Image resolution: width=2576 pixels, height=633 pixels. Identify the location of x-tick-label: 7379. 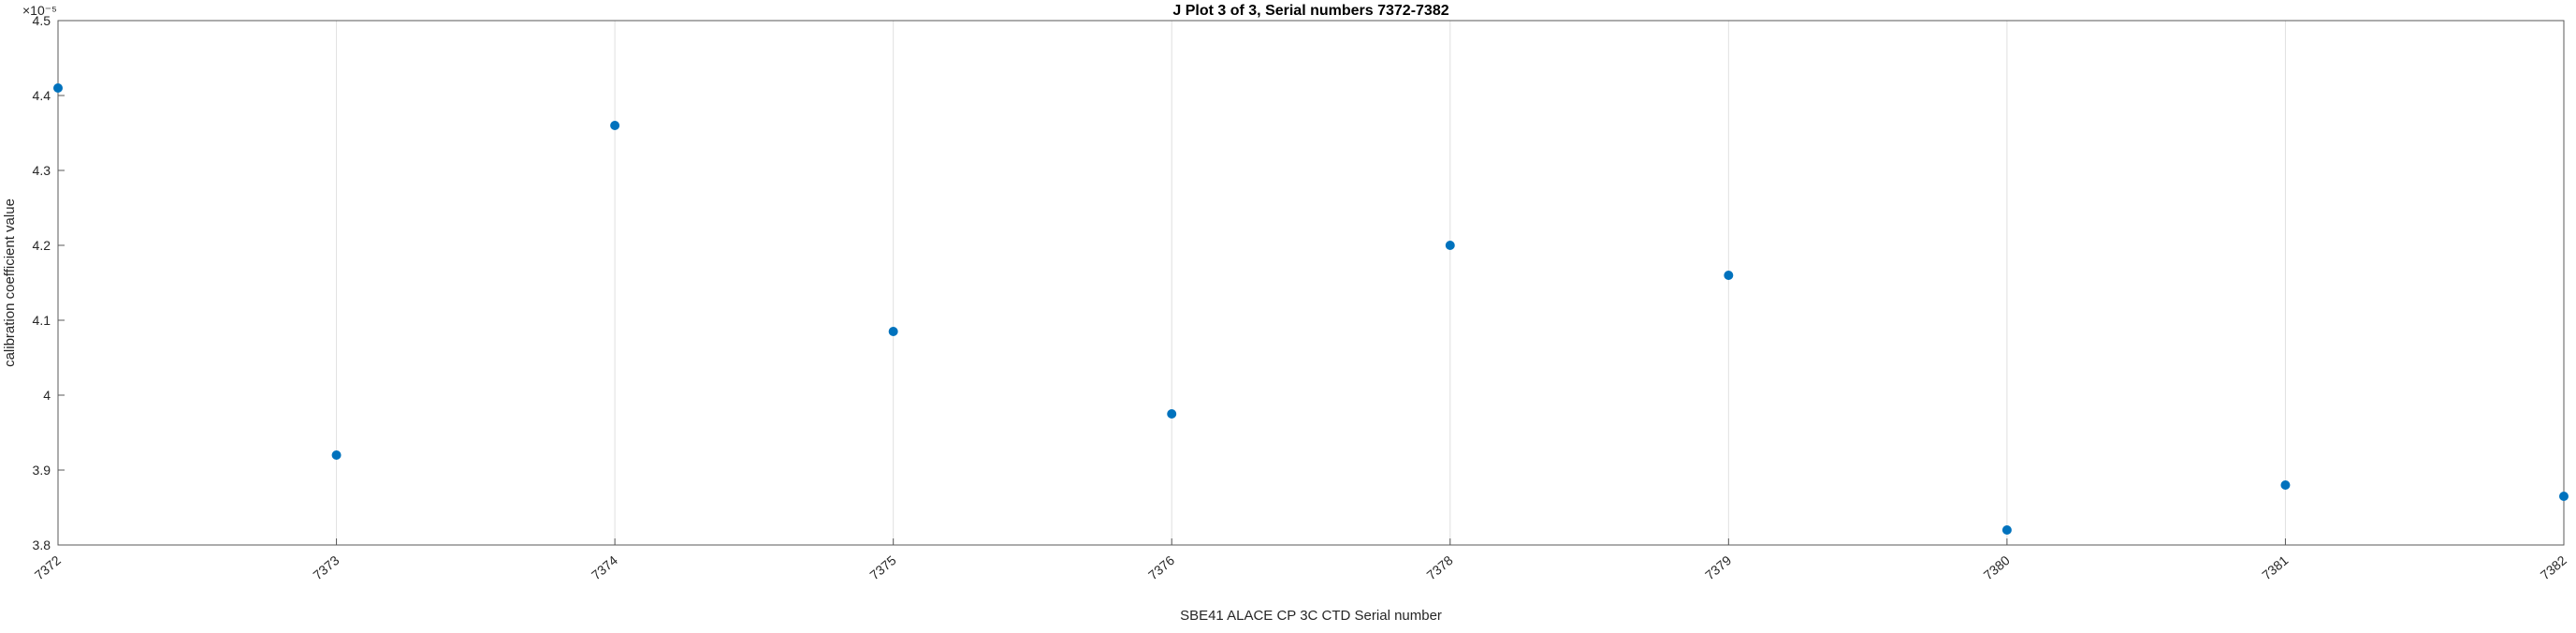
(1718, 567).